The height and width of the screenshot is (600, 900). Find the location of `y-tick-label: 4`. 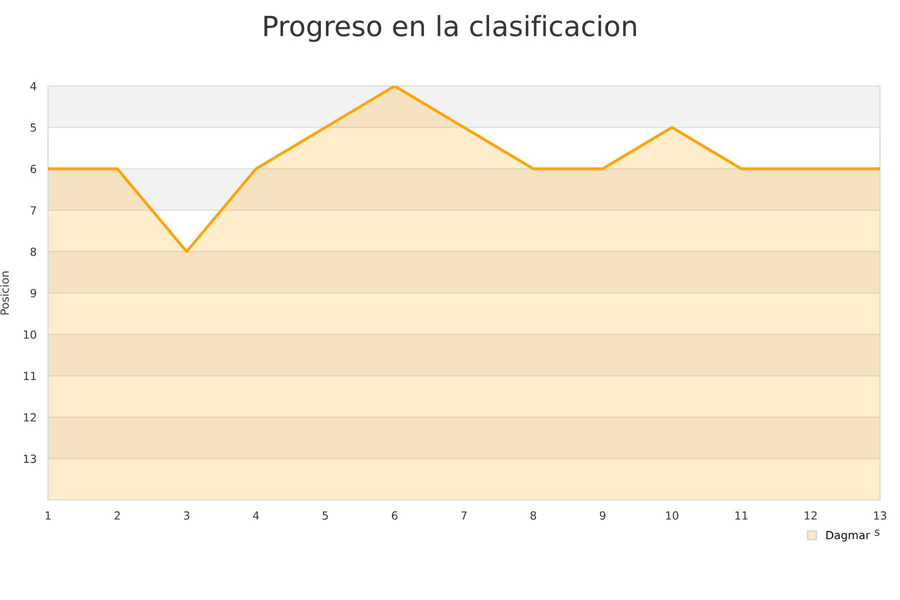

y-tick-label: 4 is located at coordinates (33, 86).